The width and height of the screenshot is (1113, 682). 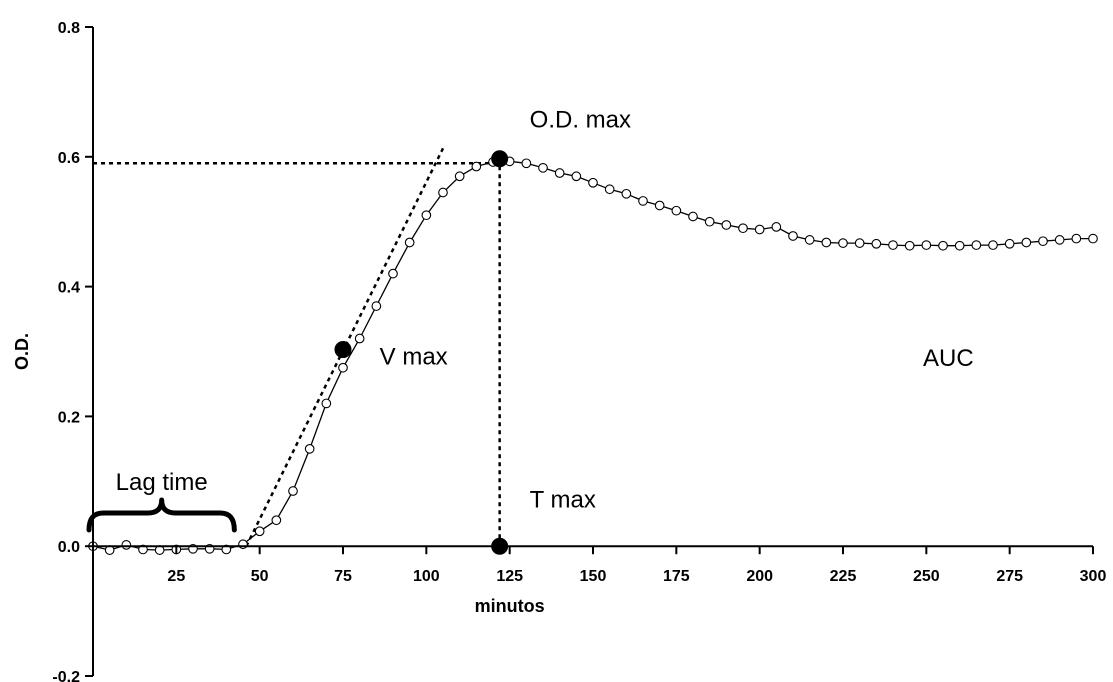 What do you see at coordinates (22, 351) in the screenshot?
I see `y-axis-title: O.D.` at bounding box center [22, 351].